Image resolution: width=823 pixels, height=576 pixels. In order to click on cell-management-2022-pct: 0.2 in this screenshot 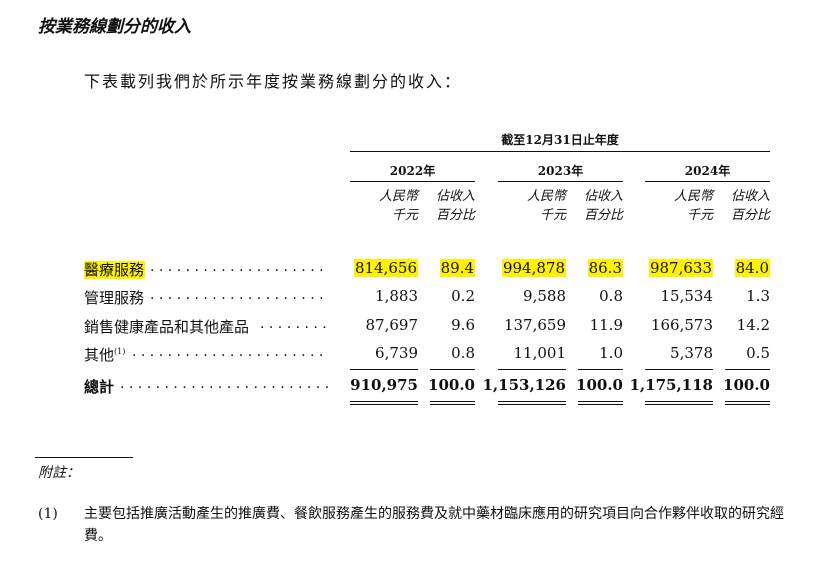, I will do `click(463, 296)`.